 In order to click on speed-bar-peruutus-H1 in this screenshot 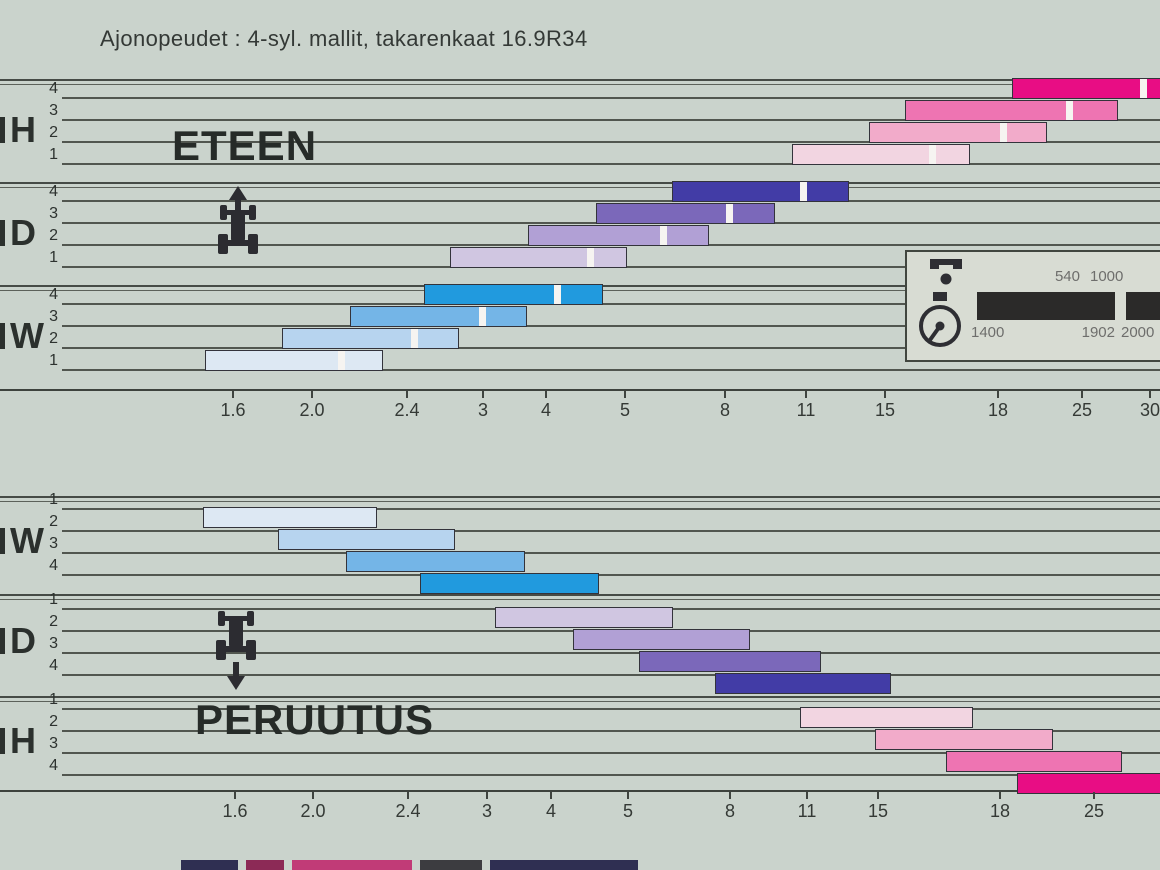, I will do `click(887, 717)`.